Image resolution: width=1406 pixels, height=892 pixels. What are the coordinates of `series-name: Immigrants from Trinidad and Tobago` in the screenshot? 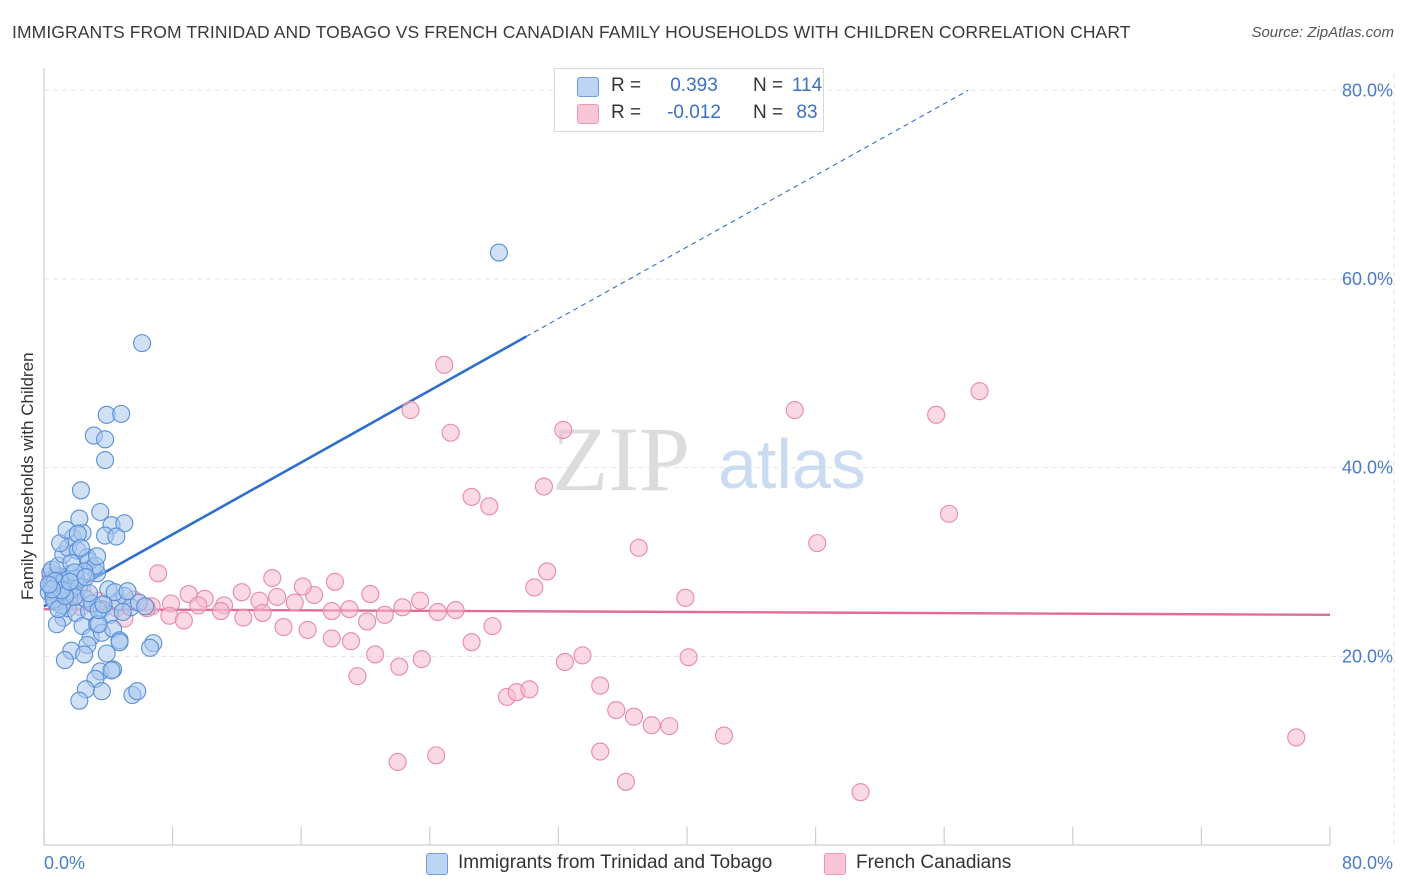 It's located at (615, 862).